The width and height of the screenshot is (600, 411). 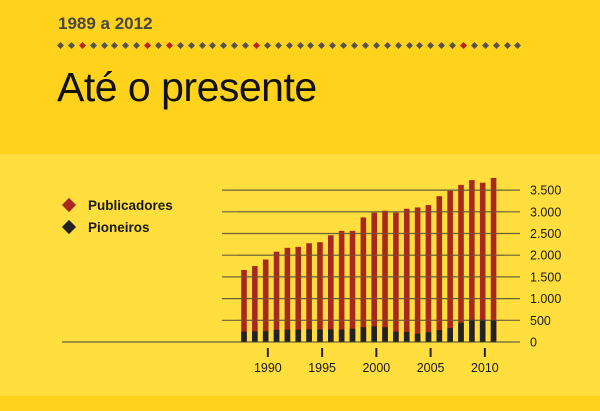 What do you see at coordinates (105, 23) in the screenshot?
I see `date-range-subtitle: 1989 a 2012` at bounding box center [105, 23].